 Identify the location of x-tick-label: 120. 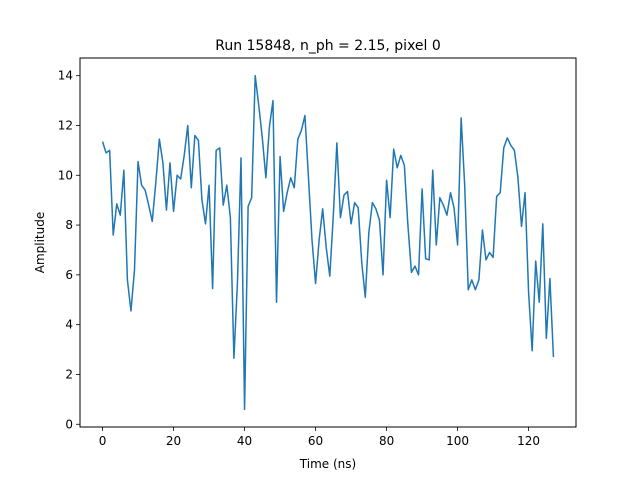
(528, 441).